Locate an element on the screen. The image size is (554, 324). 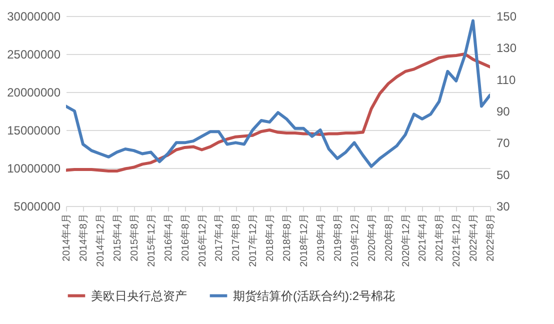
y2-tick-label: 70 is located at coordinates (503, 143).